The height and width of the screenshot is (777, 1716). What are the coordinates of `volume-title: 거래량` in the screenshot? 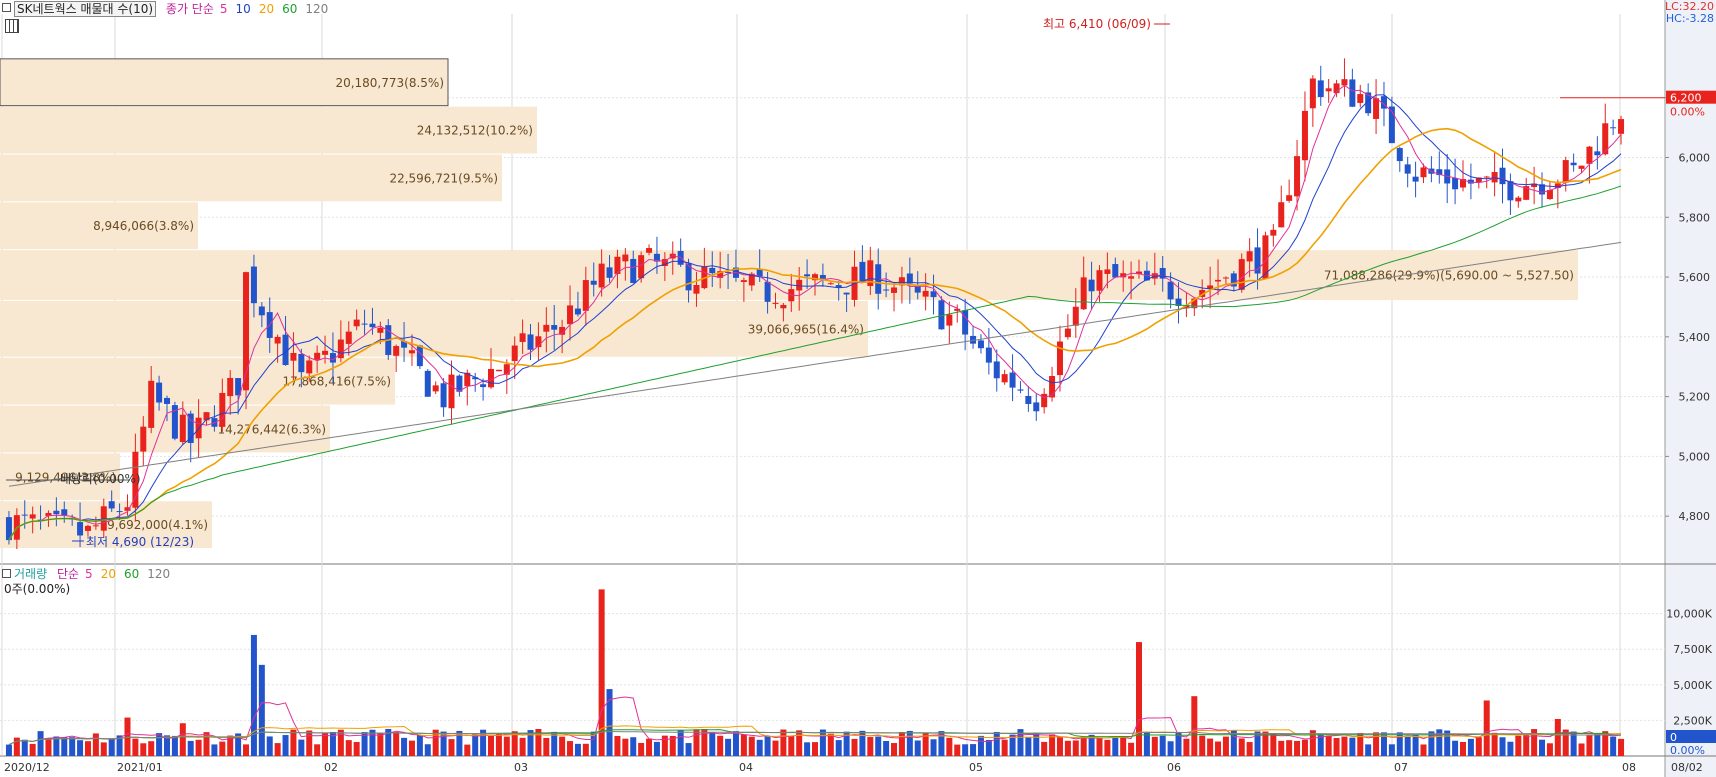 It's located at (31, 574).